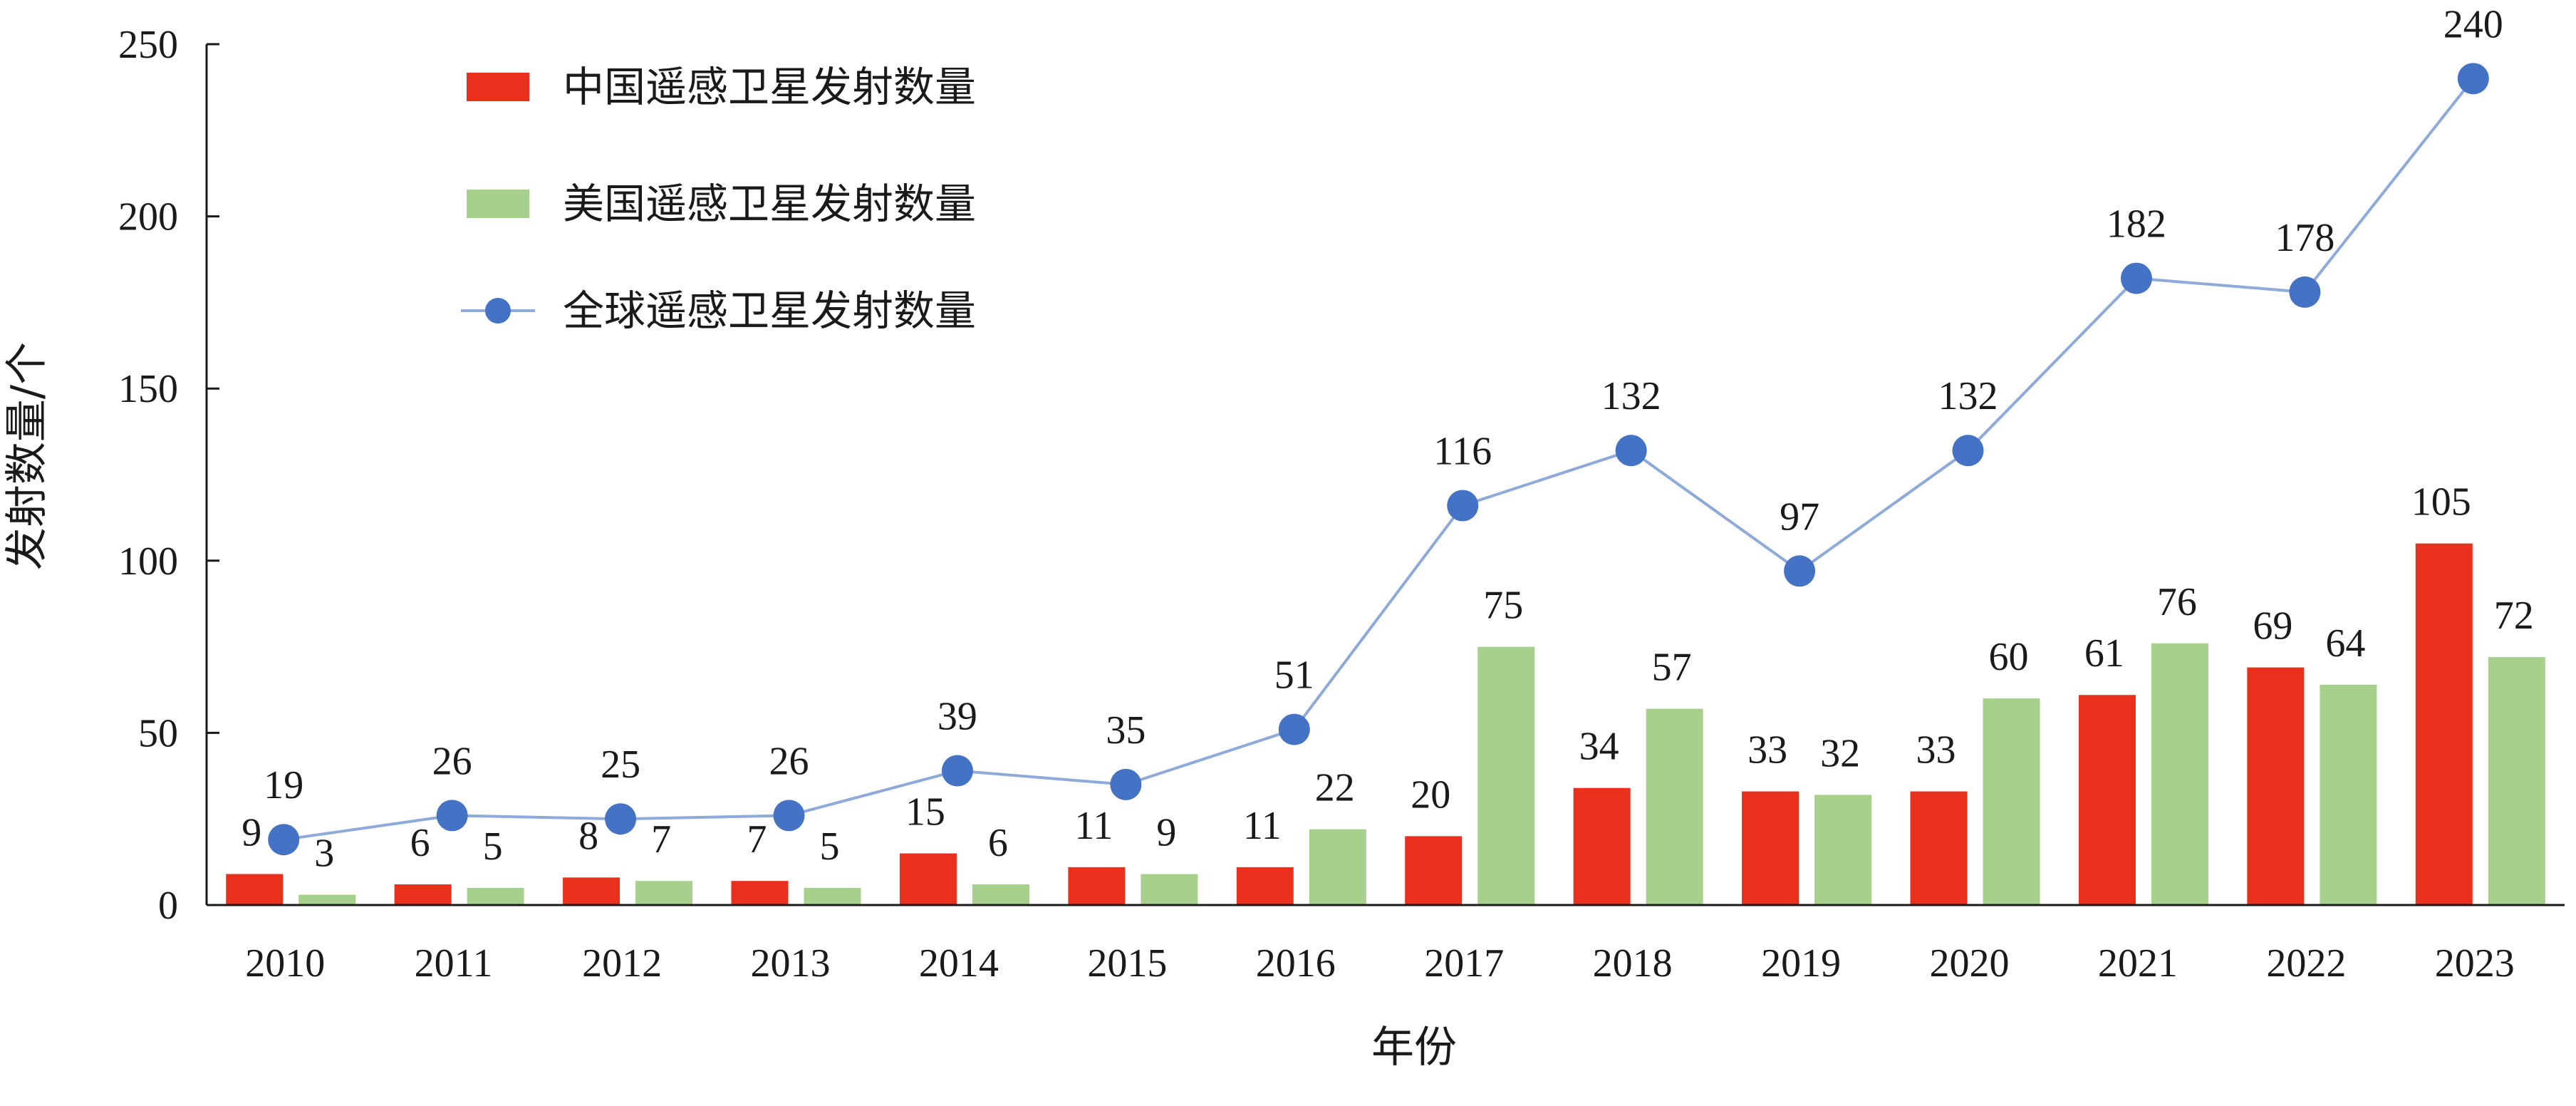  What do you see at coordinates (255, 889) in the screenshot?
I see `bar-china-2010` at bounding box center [255, 889].